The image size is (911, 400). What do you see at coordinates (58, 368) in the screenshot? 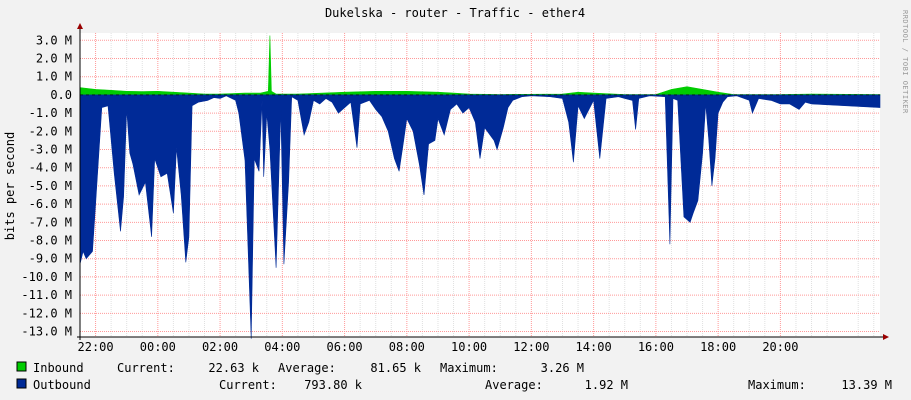
I see `legend-label-inbound: Inbound` at bounding box center [58, 368].